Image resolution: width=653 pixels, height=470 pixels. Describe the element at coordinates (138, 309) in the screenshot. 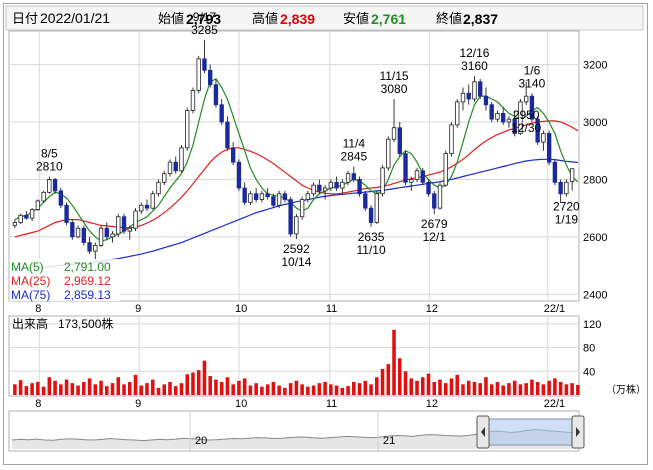

I see `price-x-tick: 9` at that location.